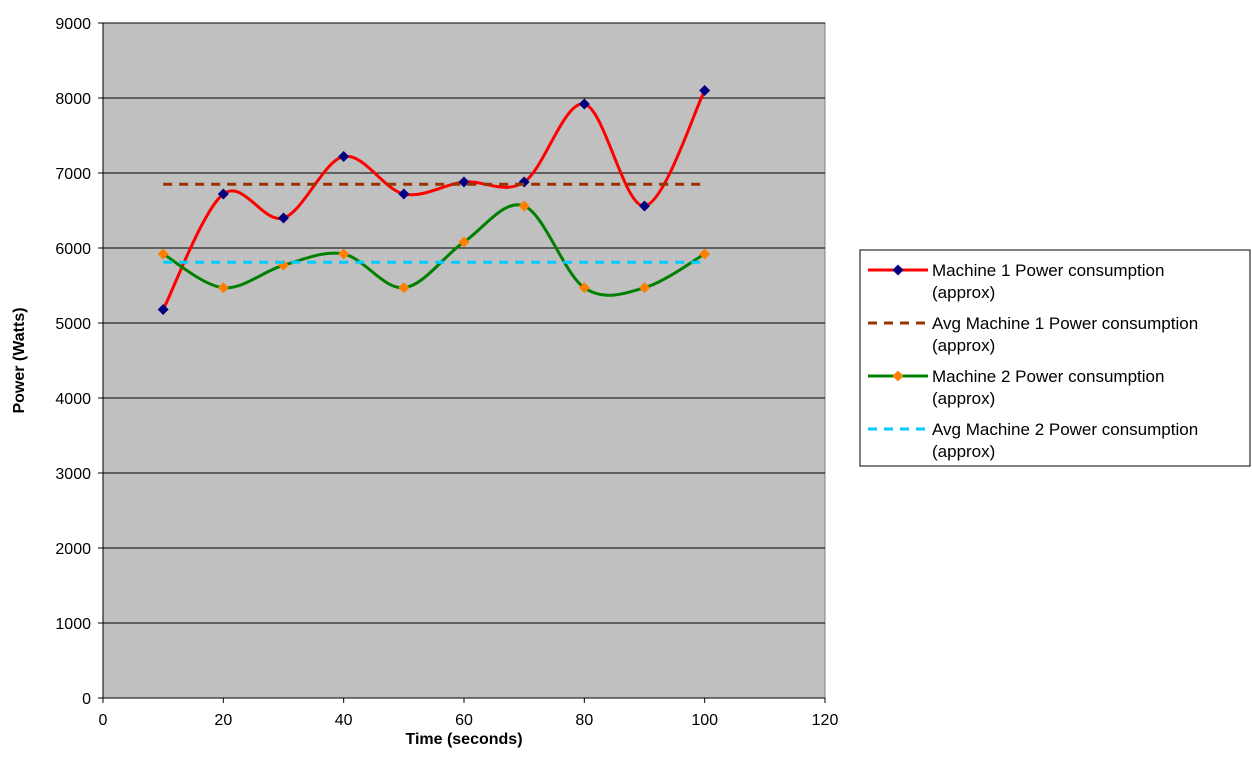  What do you see at coordinates (1048, 270) in the screenshot?
I see `legend-label: Machine 1 Power consumption` at bounding box center [1048, 270].